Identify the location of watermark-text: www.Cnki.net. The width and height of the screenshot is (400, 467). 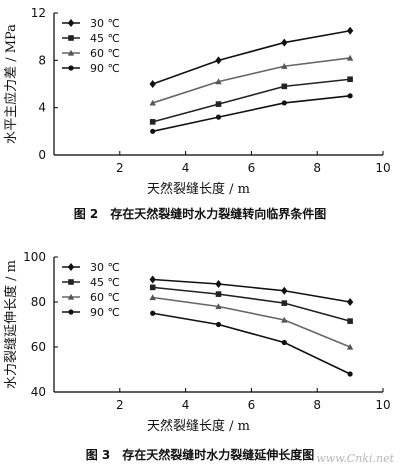
(355, 458).